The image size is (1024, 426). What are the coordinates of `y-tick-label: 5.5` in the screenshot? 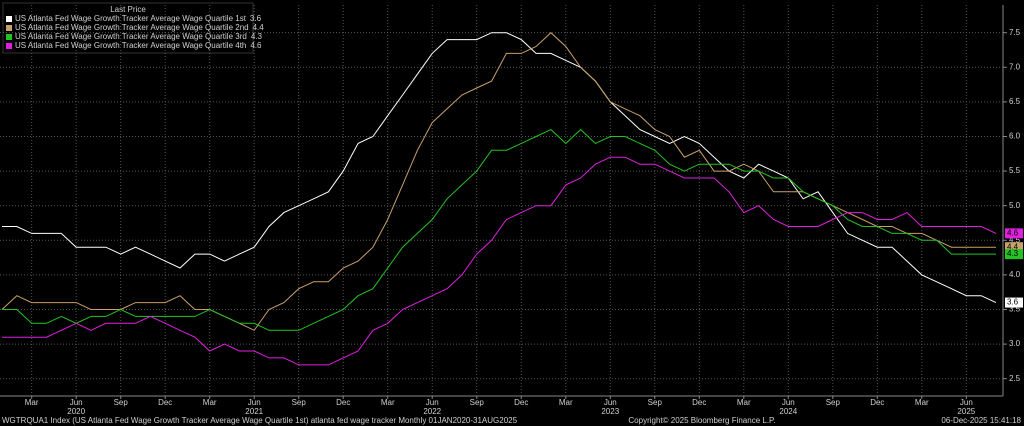 It's located at (1015, 170).